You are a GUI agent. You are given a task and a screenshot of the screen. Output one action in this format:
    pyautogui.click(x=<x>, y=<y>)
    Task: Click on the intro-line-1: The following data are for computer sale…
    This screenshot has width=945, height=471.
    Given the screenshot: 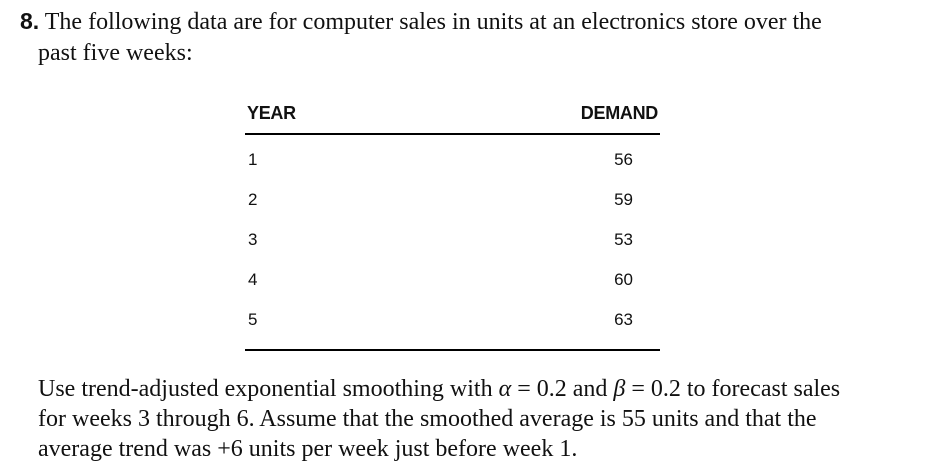 What is the action you would take?
    pyautogui.click(x=433, y=22)
    